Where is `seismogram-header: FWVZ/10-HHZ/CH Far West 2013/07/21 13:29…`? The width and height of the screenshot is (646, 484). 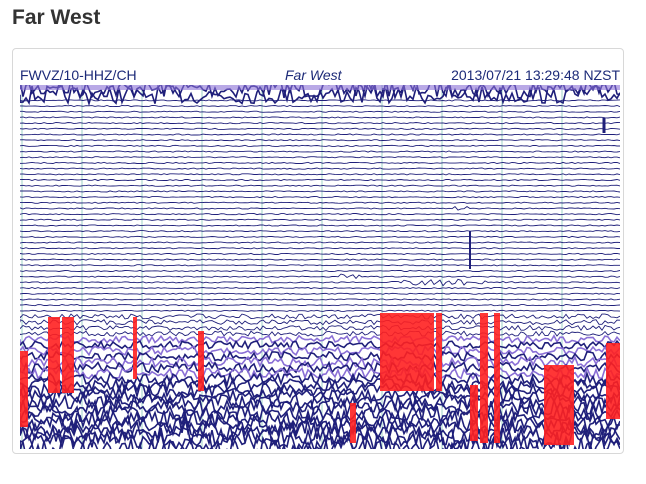 seismogram-header: FWVZ/10-HHZ/CH Far West 2013/07/21 13:29… is located at coordinates (320, 76).